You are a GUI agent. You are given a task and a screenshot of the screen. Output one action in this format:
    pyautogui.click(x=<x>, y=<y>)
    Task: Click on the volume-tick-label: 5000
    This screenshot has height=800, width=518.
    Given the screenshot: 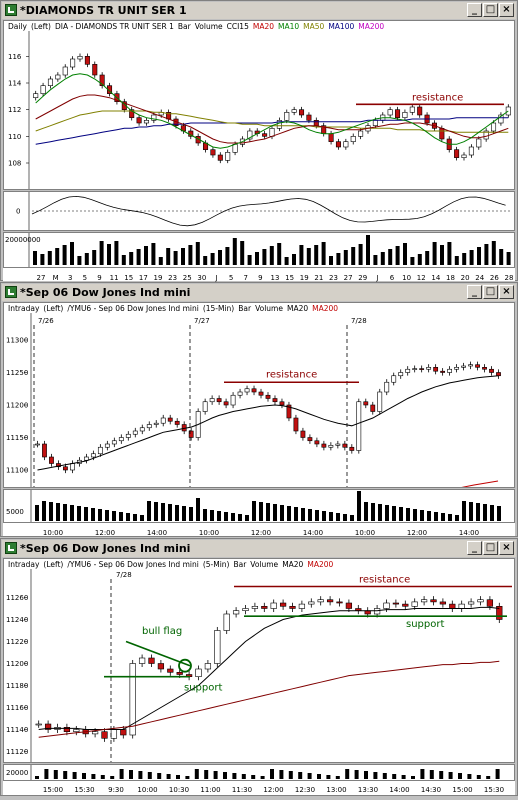 What is the action you would take?
    pyautogui.click(x=15, y=512)
    